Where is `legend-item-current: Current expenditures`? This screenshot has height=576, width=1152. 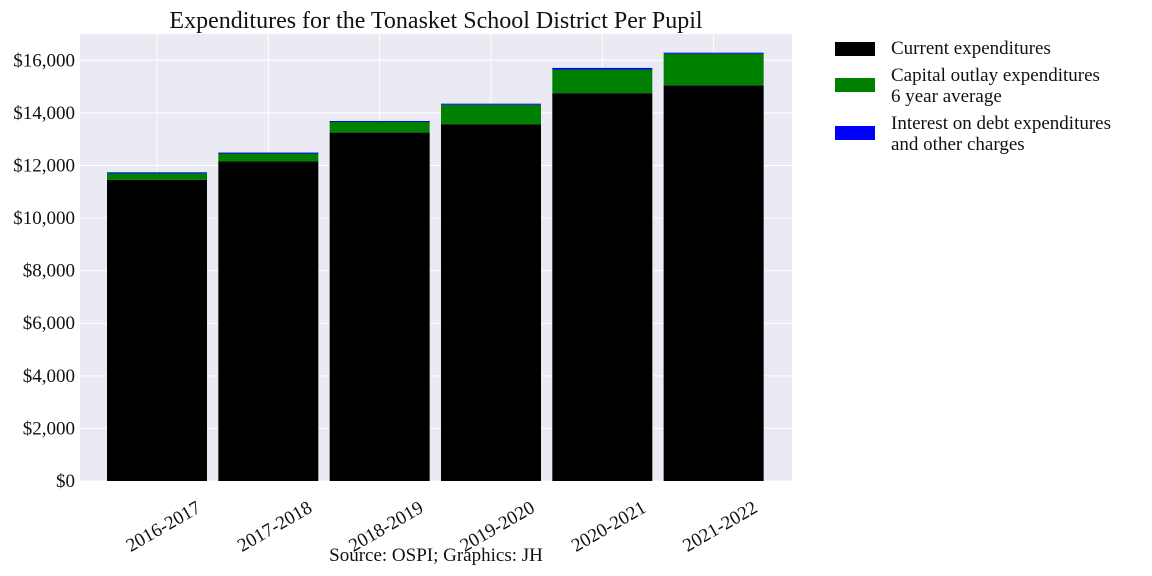 legend-item-current: Current expenditures is located at coordinates (990, 48).